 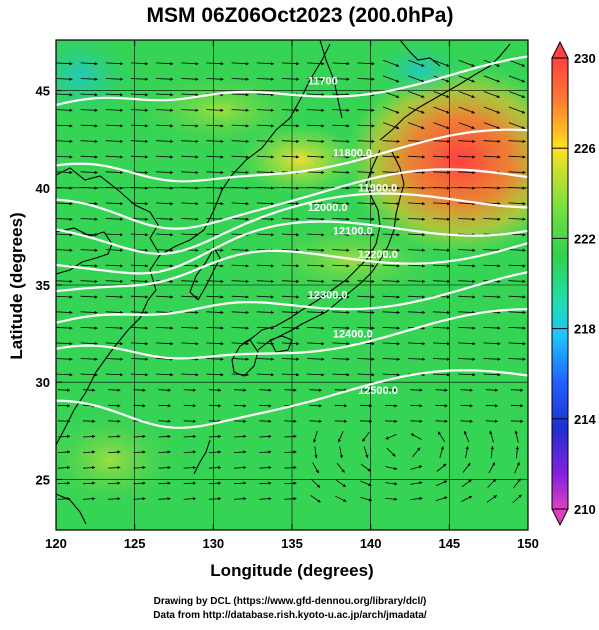 I want to click on y-tick-label: 30, so click(x=43, y=382).